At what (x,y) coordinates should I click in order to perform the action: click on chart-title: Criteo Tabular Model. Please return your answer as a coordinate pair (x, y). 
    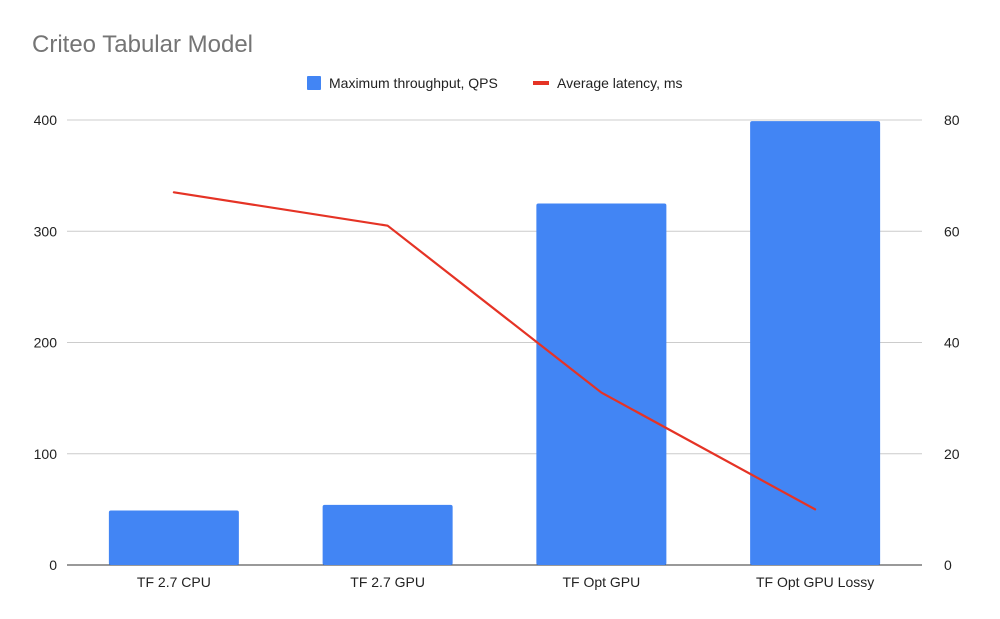
    Looking at the image, I should click on (142, 44).